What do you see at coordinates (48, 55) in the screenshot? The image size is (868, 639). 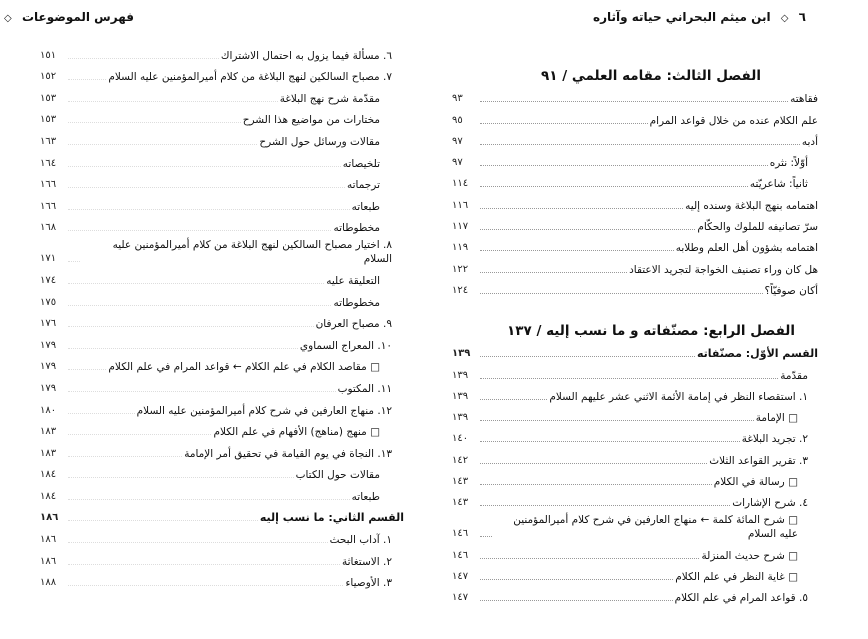 I see `entry-page-number: ١٥١` at bounding box center [48, 55].